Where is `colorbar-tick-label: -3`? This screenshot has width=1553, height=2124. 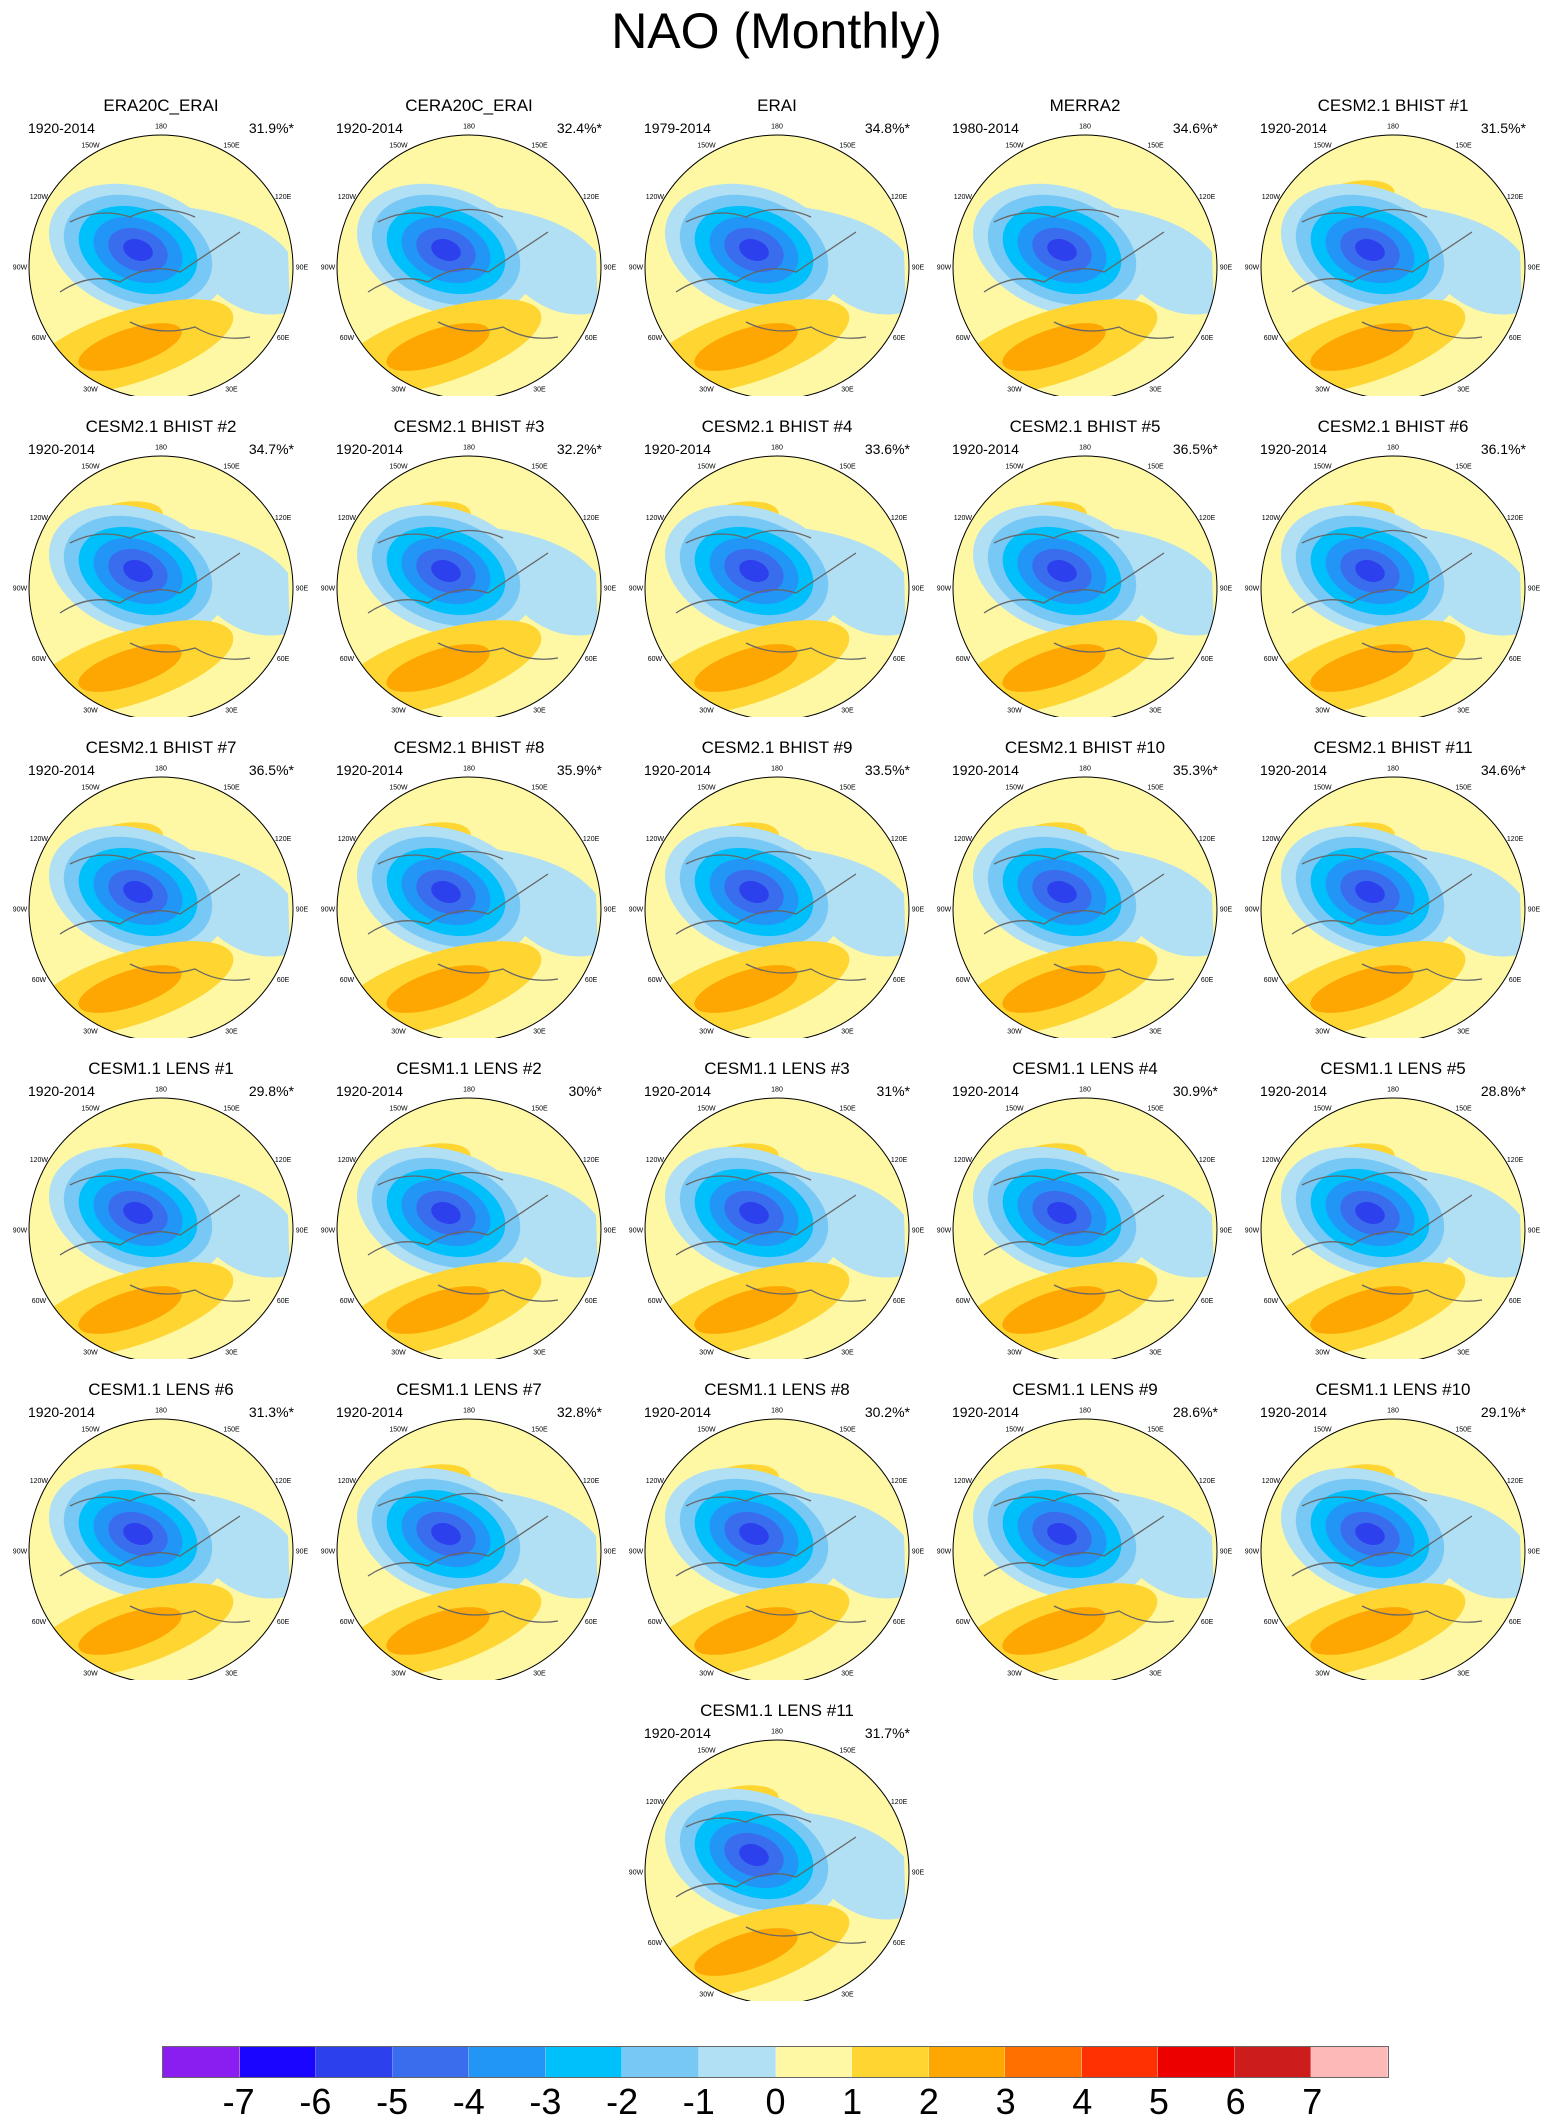
colorbar-tick-label: -3 is located at coordinates (545, 2101).